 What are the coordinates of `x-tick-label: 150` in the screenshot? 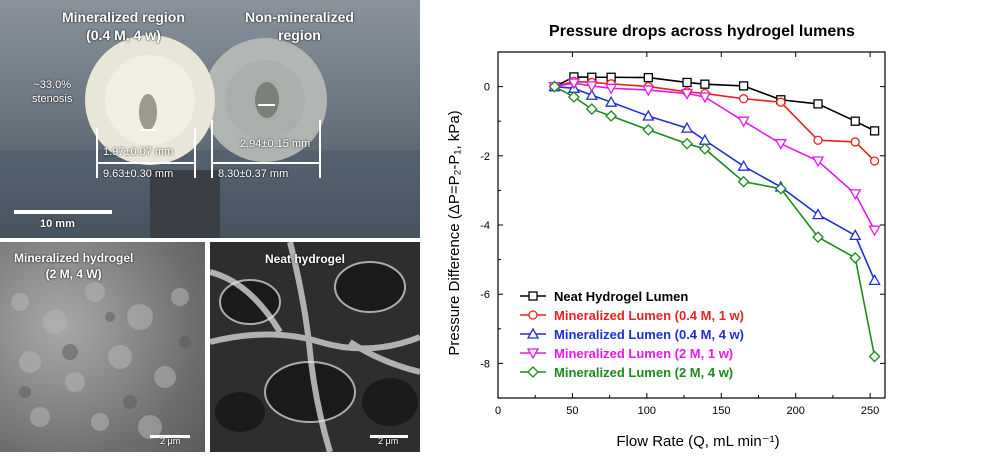 It's located at (721, 411).